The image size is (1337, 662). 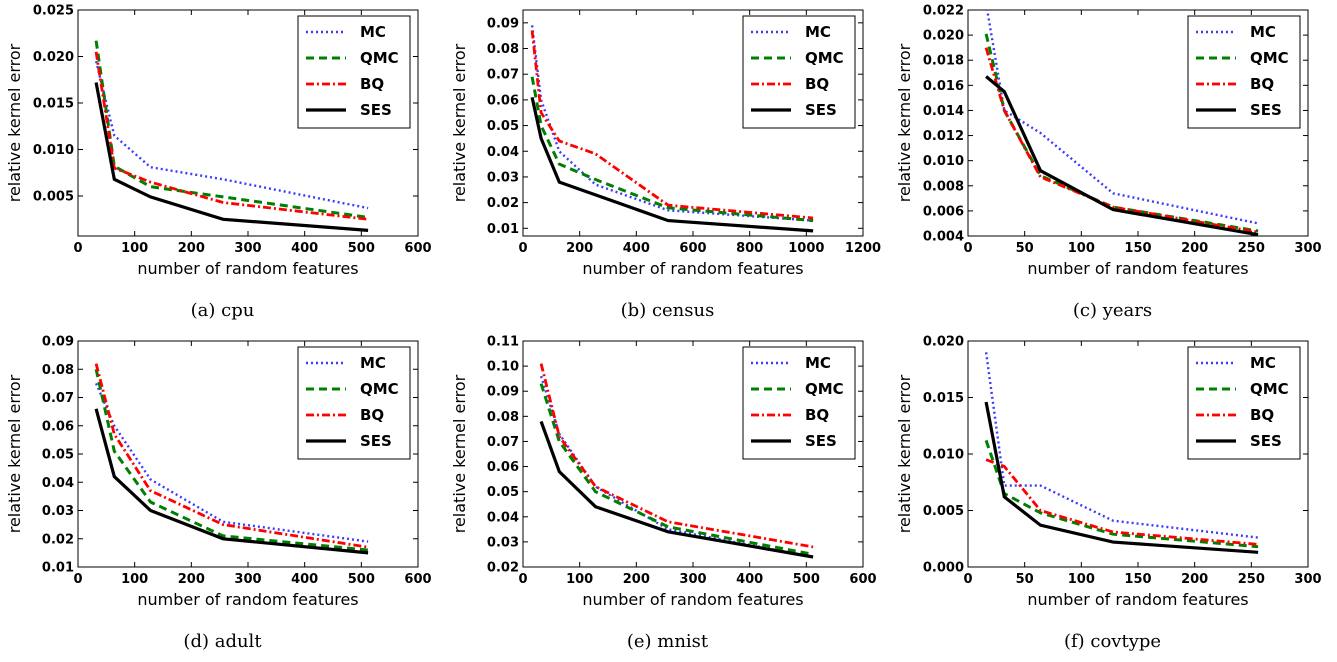 What do you see at coordinates (222, 641) in the screenshot?
I see `chart-caption: (d) adult` at bounding box center [222, 641].